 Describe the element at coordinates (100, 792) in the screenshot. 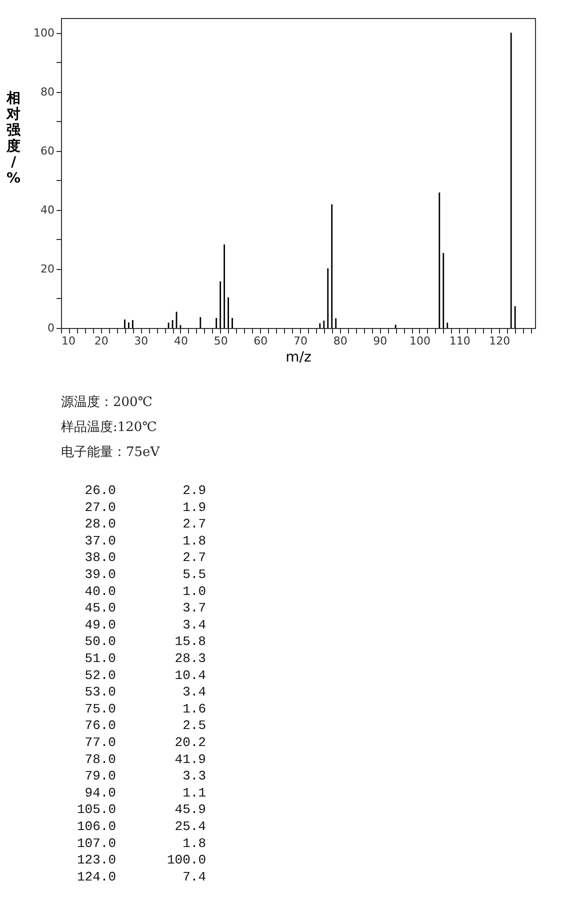

I see `category-label: 94.0` at that location.